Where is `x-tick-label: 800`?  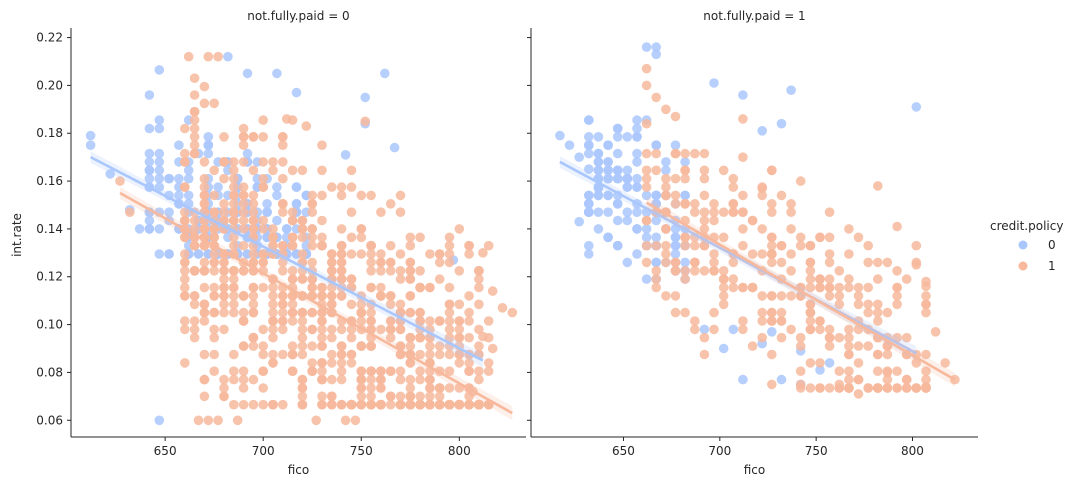
x-tick-label: 800 is located at coordinates (912, 451).